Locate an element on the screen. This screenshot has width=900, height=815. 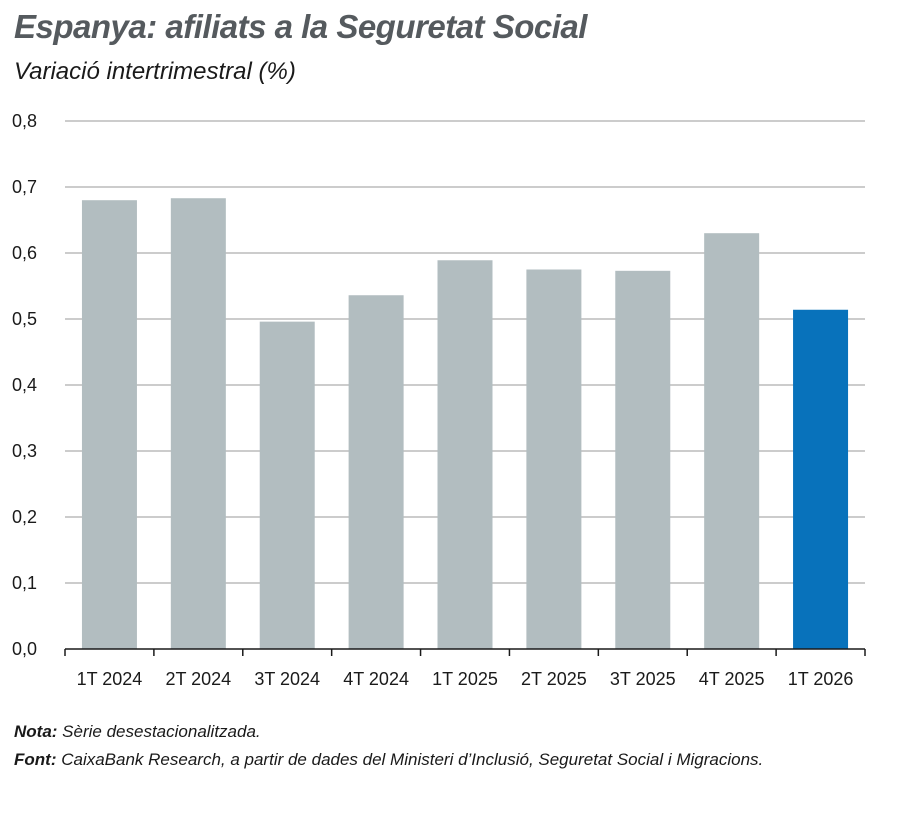
chart-title: Espanya: afiliats a la Seguretat Social is located at coordinates (300, 26).